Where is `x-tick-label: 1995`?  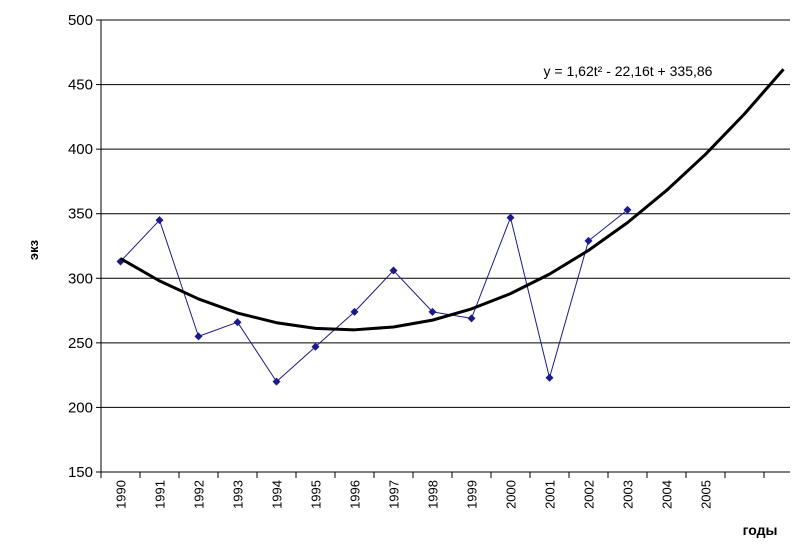 x-tick-label: 1995 is located at coordinates (316, 494).